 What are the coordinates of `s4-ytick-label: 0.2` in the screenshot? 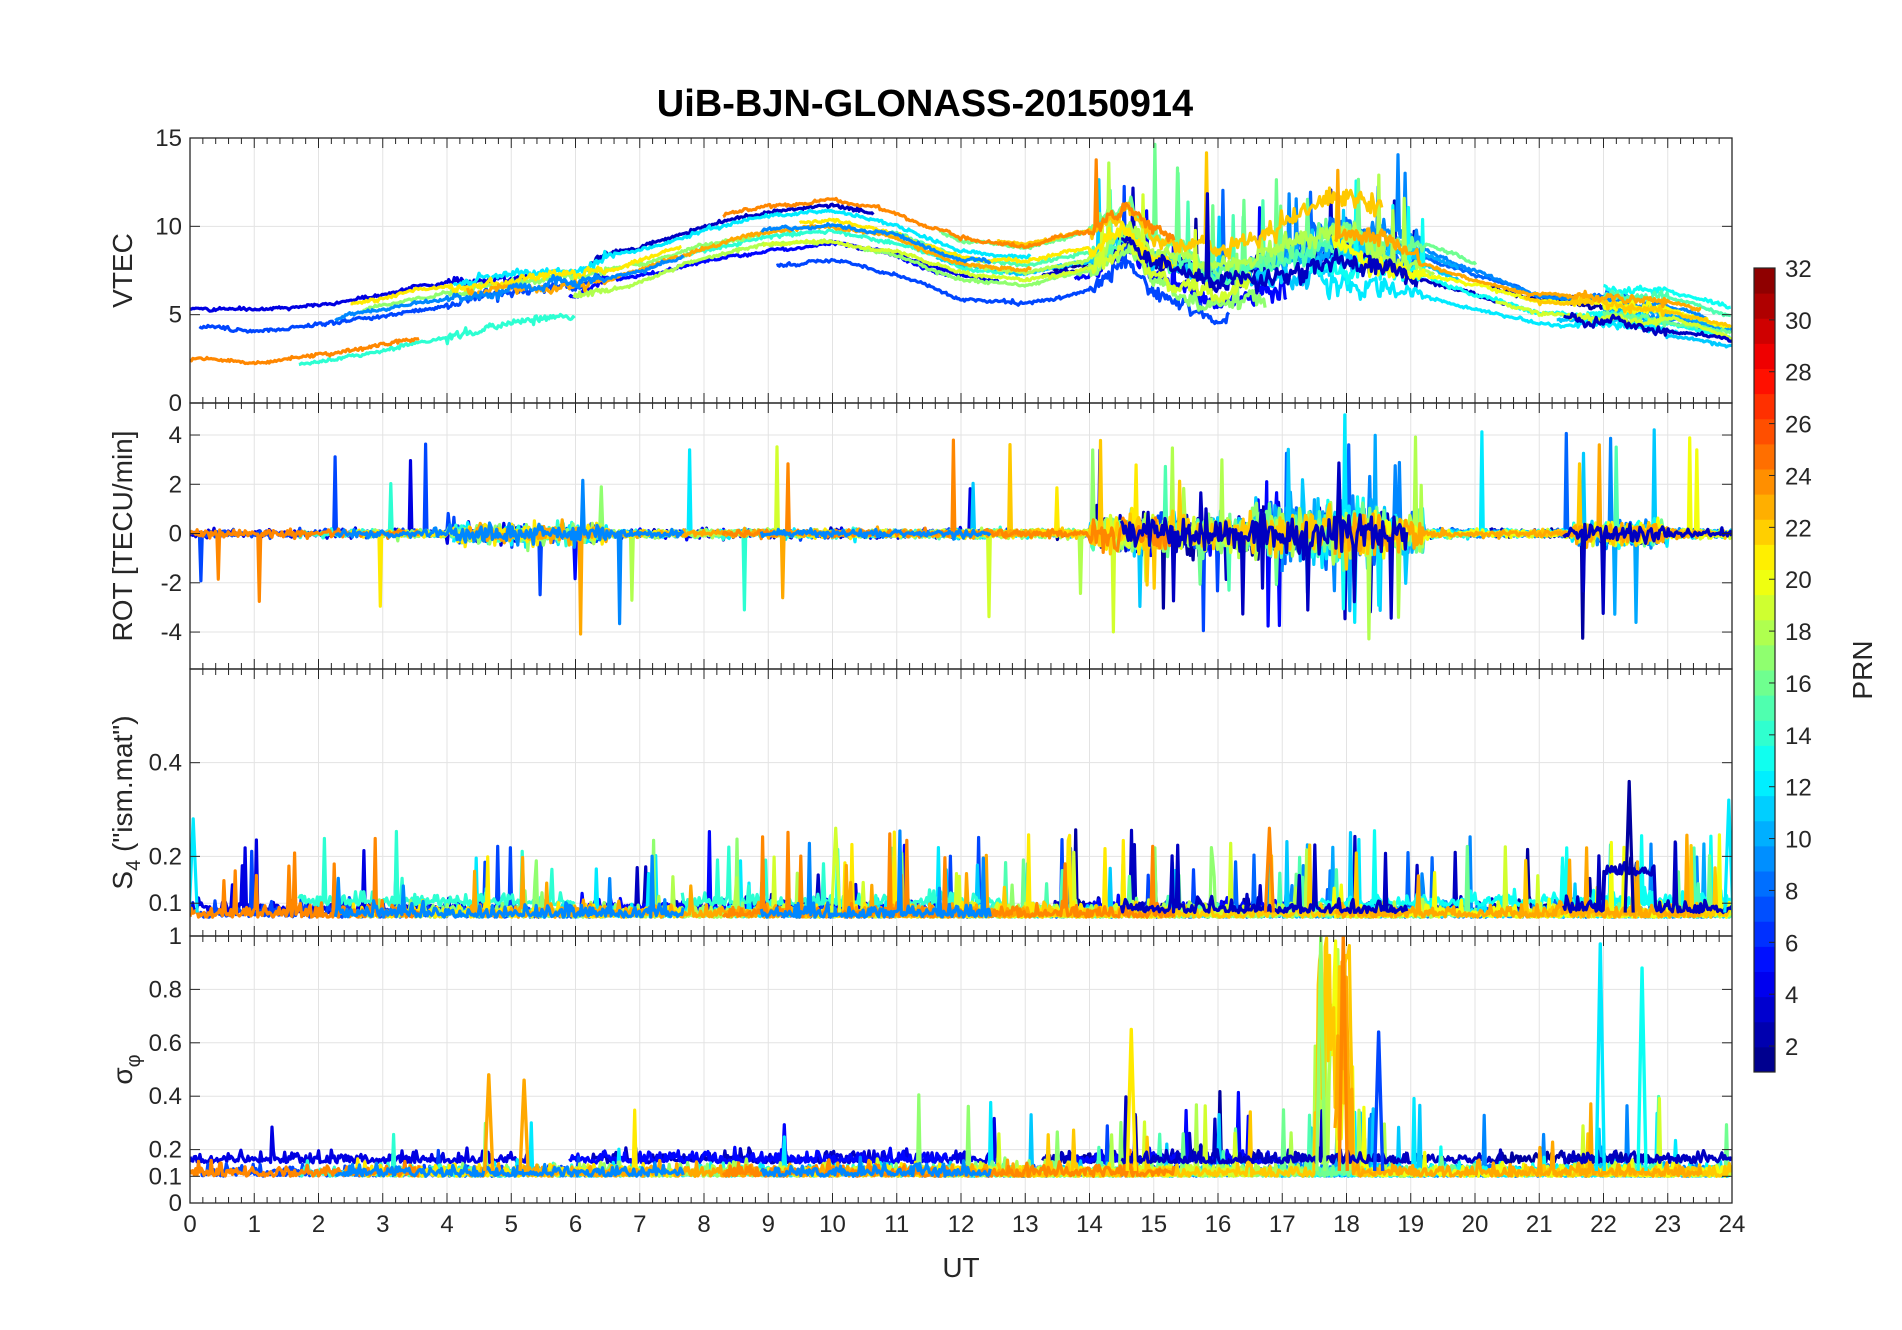 It's located at (165, 856).